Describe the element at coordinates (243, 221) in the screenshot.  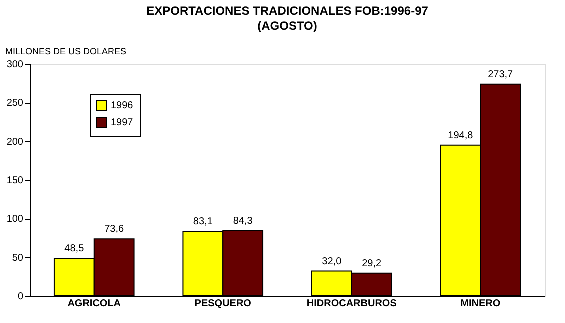
I see `data-label: 84,3` at that location.